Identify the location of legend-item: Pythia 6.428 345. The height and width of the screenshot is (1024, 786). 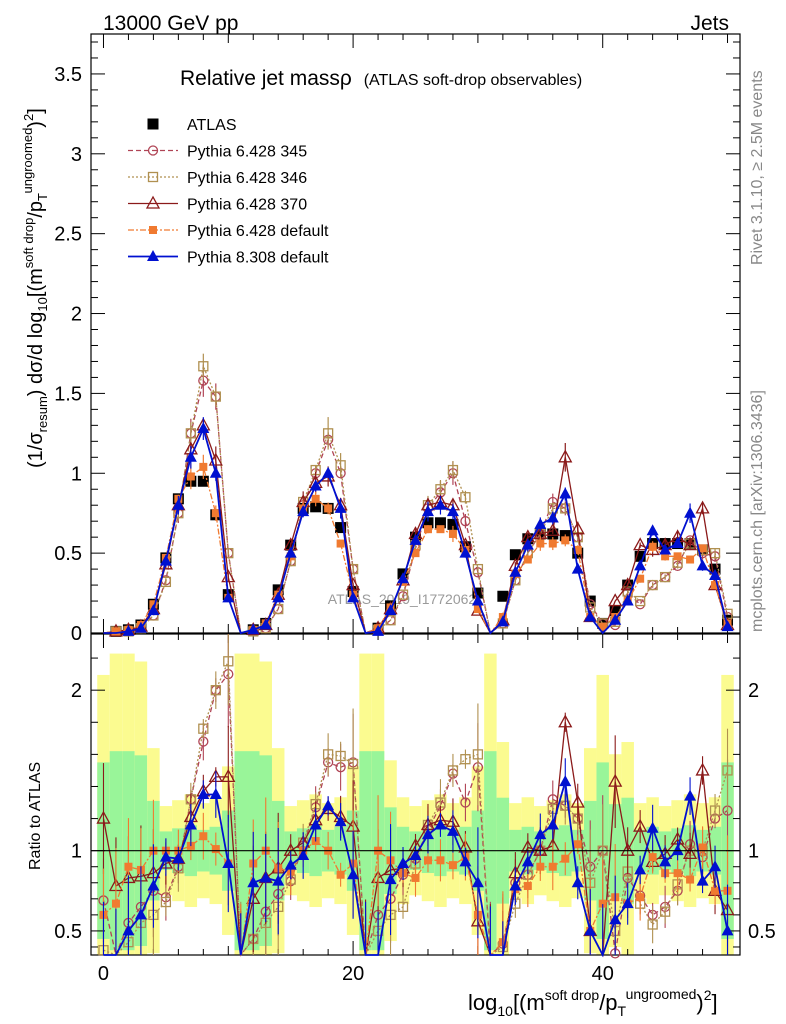
(217, 152).